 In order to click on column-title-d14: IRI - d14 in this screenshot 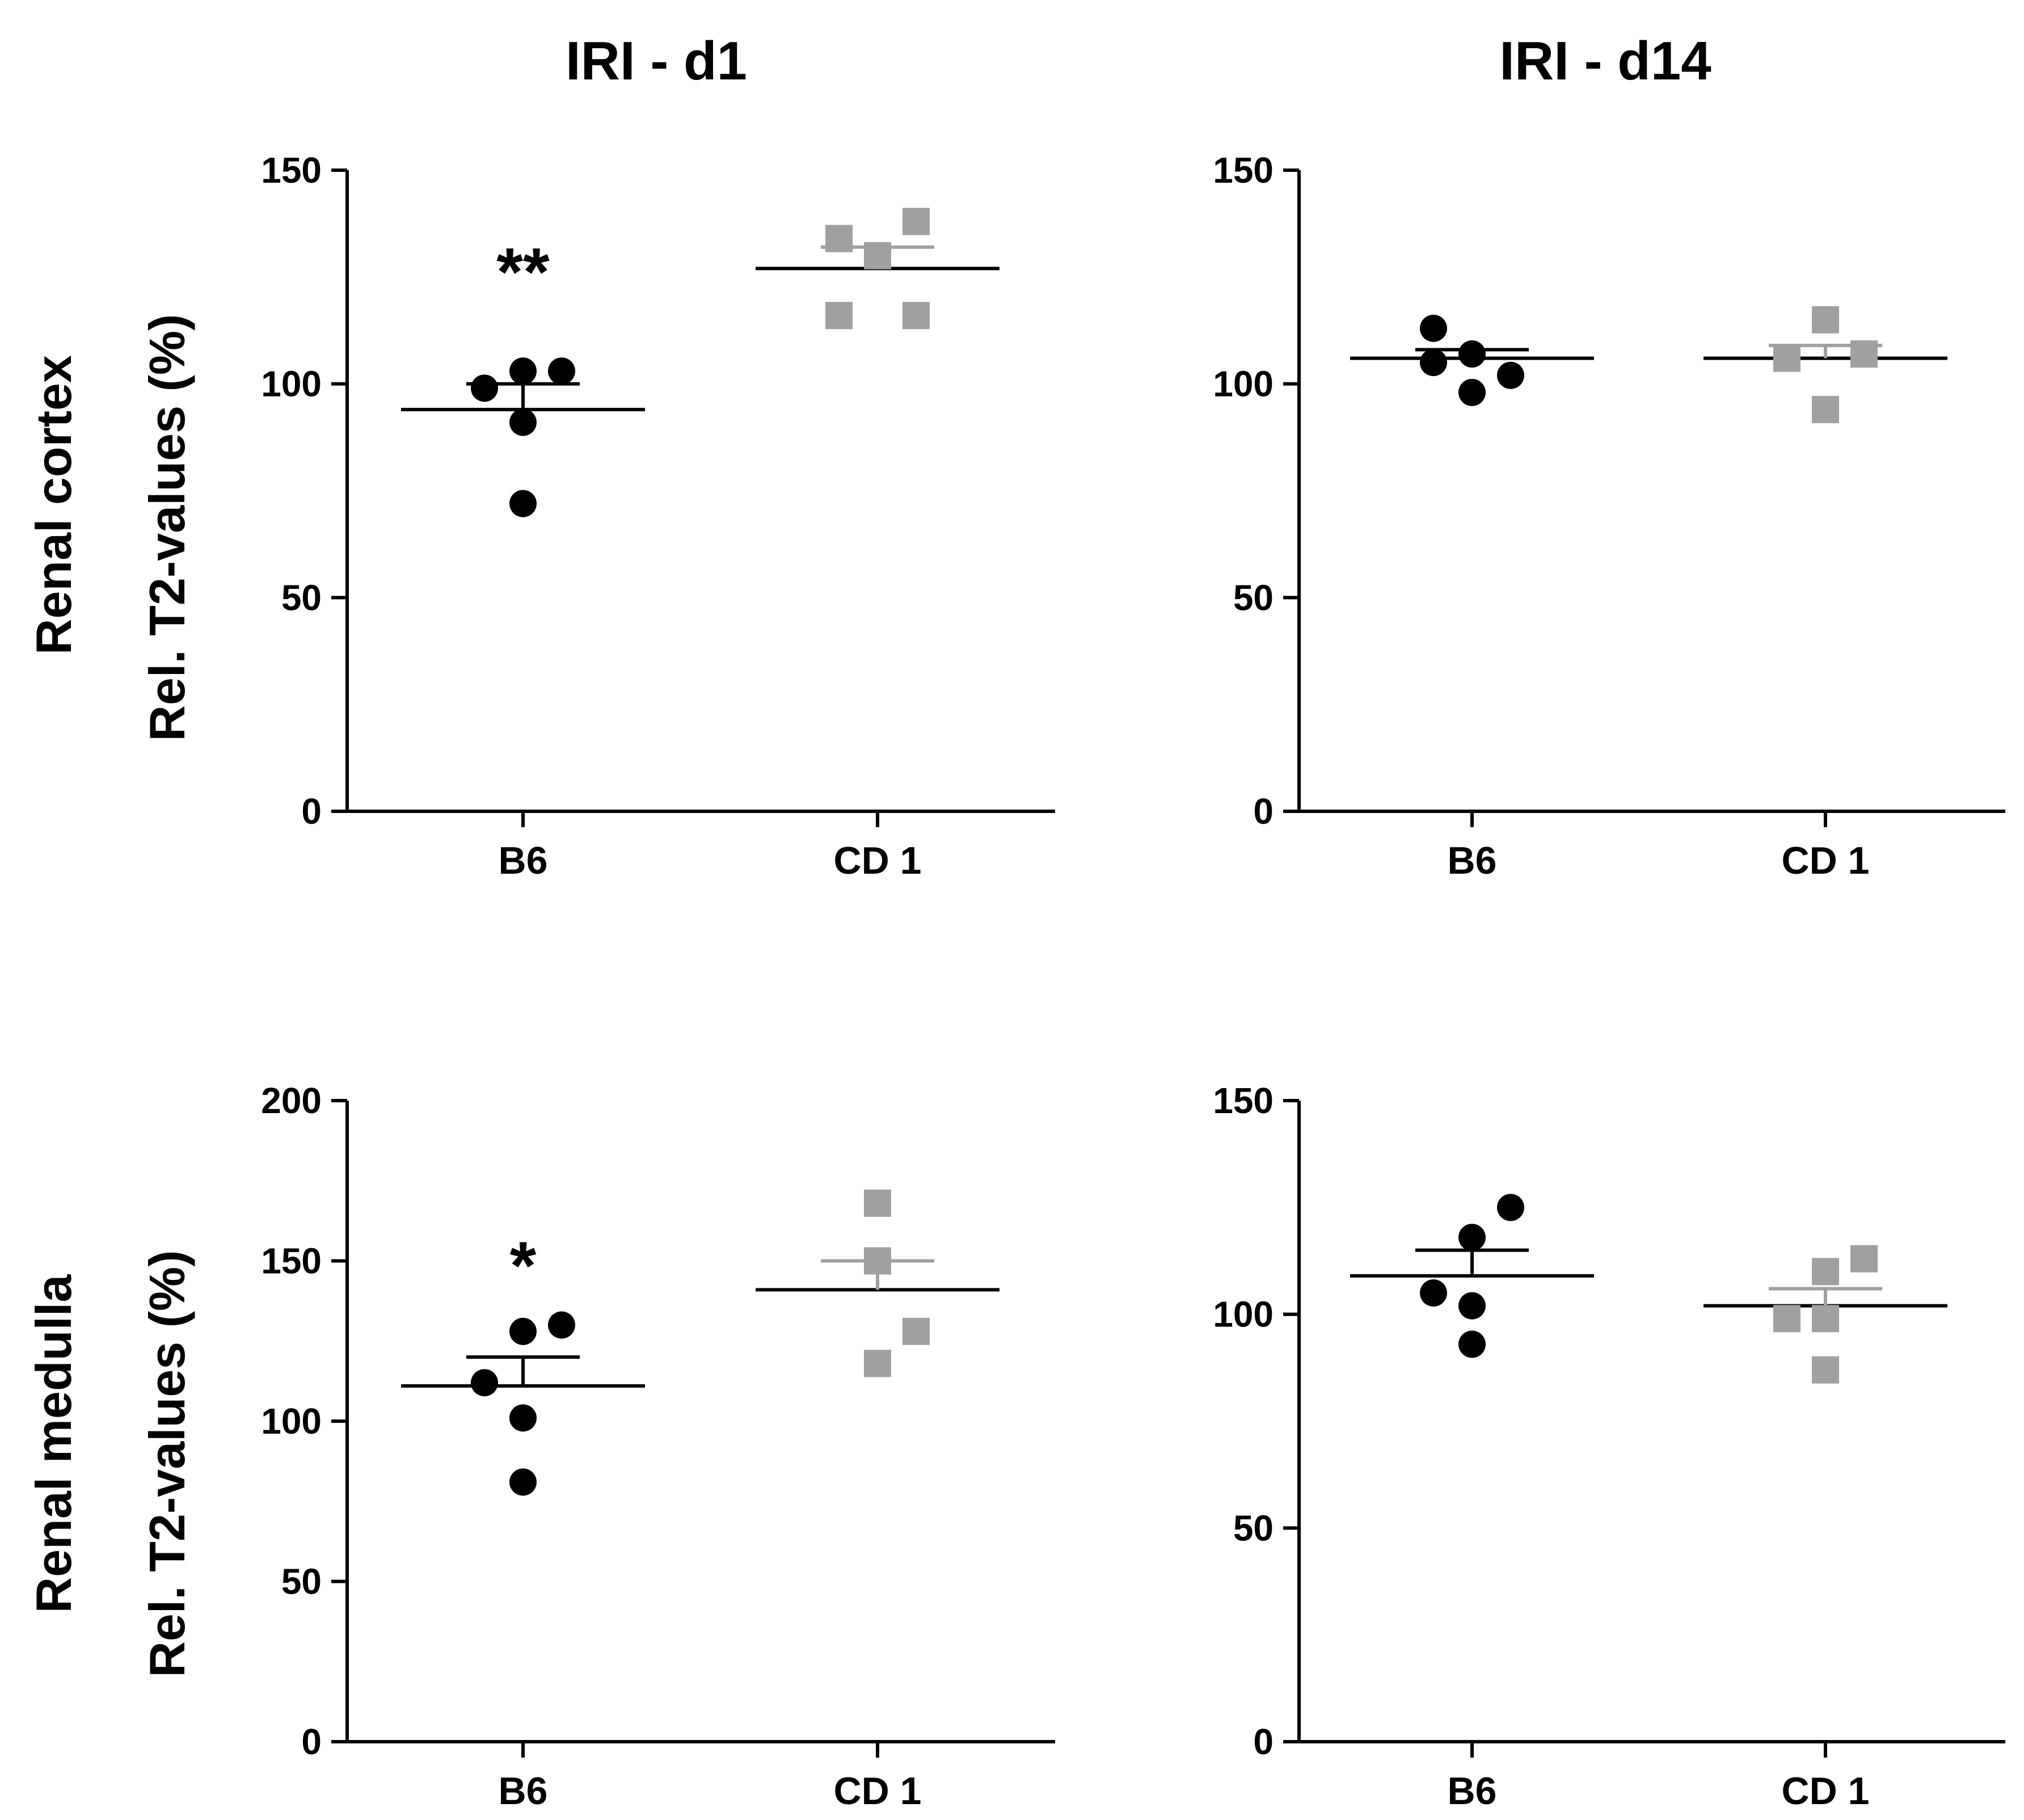, I will do `click(1605, 61)`.